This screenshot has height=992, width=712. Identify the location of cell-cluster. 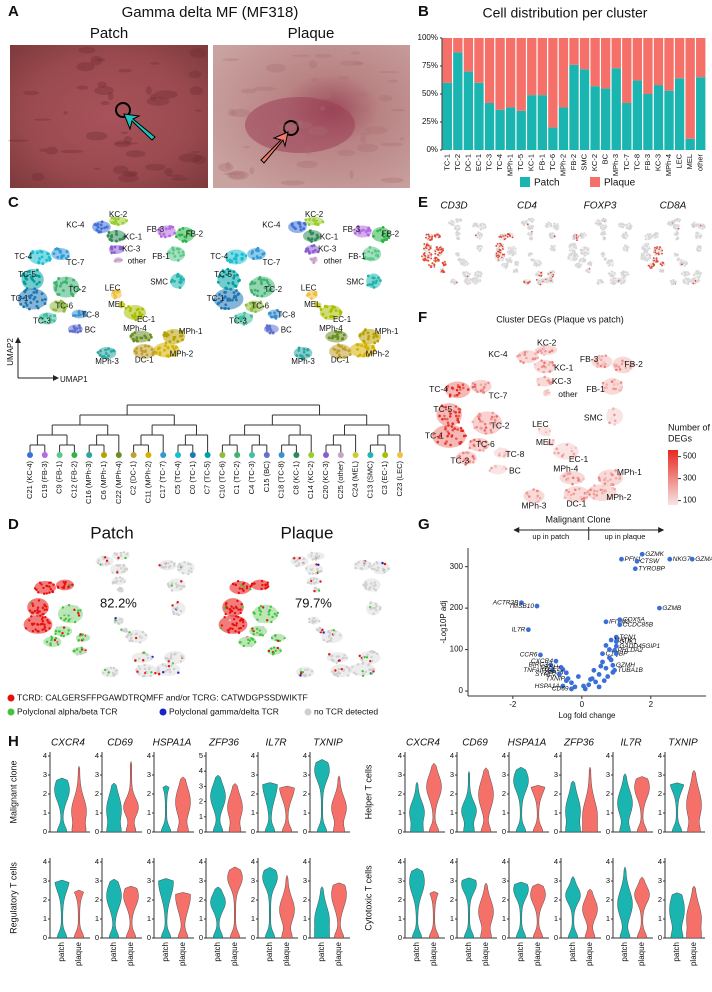
(381, 567).